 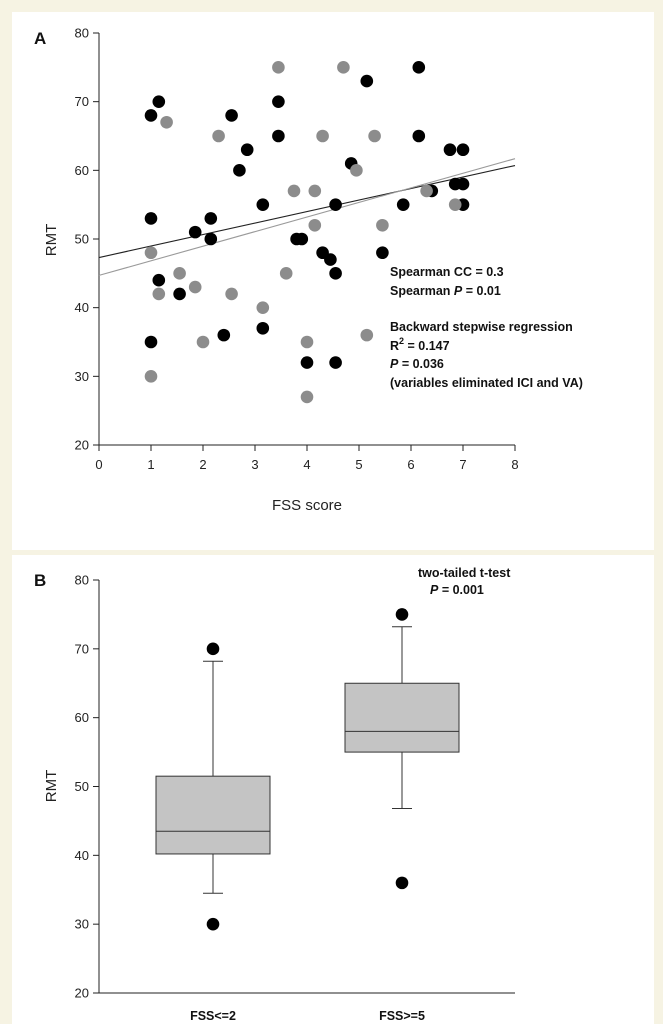 I want to click on panel-a-fit-lines, so click(x=307, y=217).